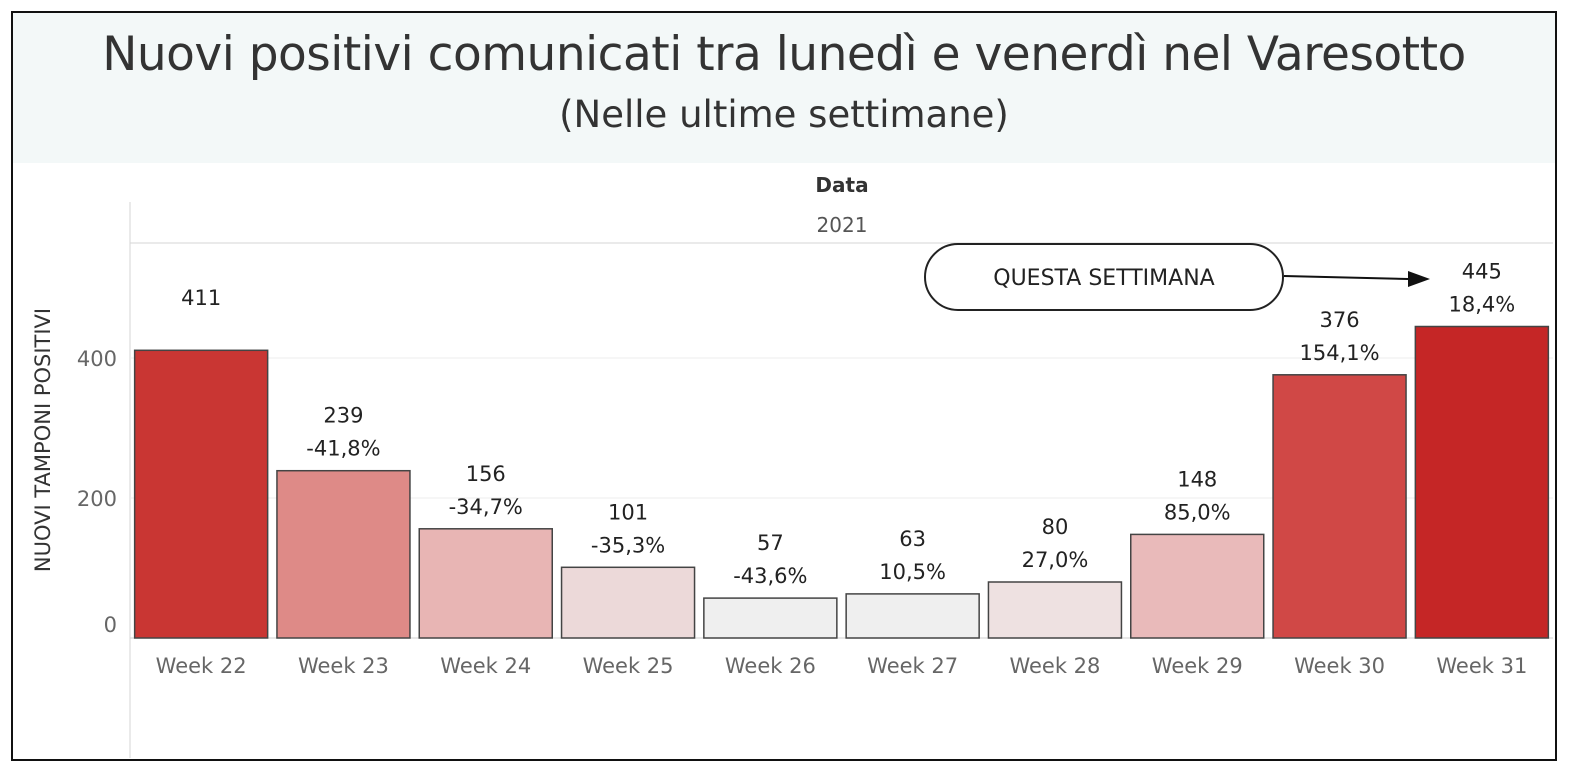 This screenshot has height=776, width=1572. I want to click on chart-subtitle: (Nelle ultime settimane), so click(784, 114).